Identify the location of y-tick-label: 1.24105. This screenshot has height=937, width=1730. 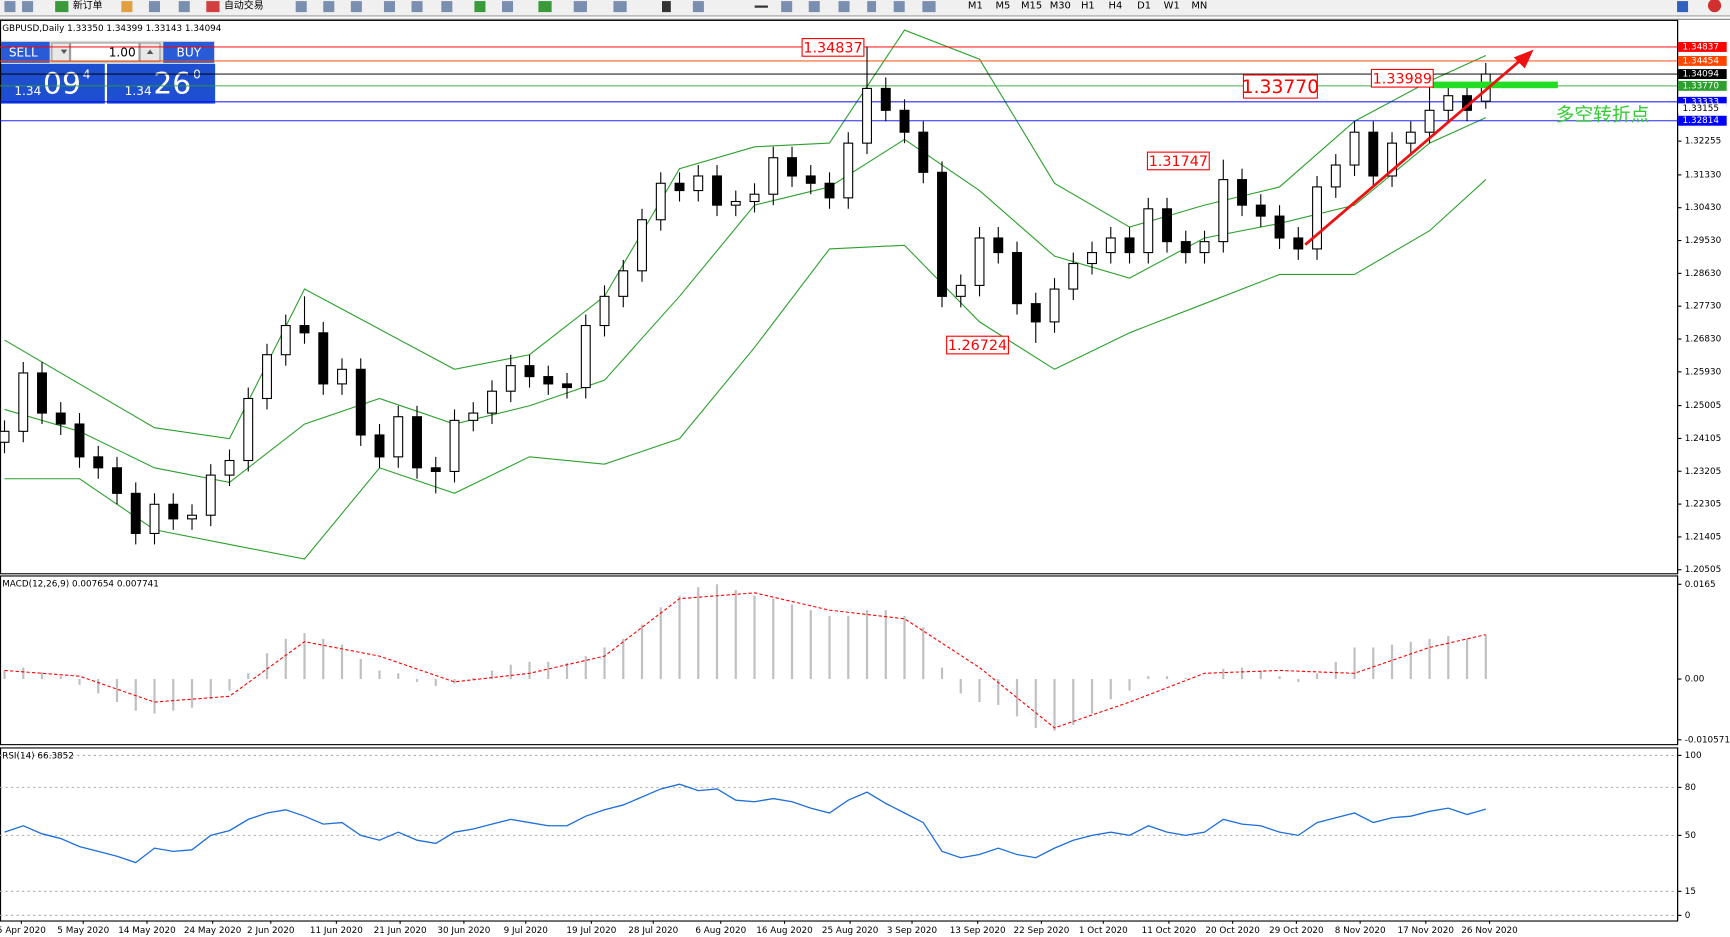
(1703, 439).